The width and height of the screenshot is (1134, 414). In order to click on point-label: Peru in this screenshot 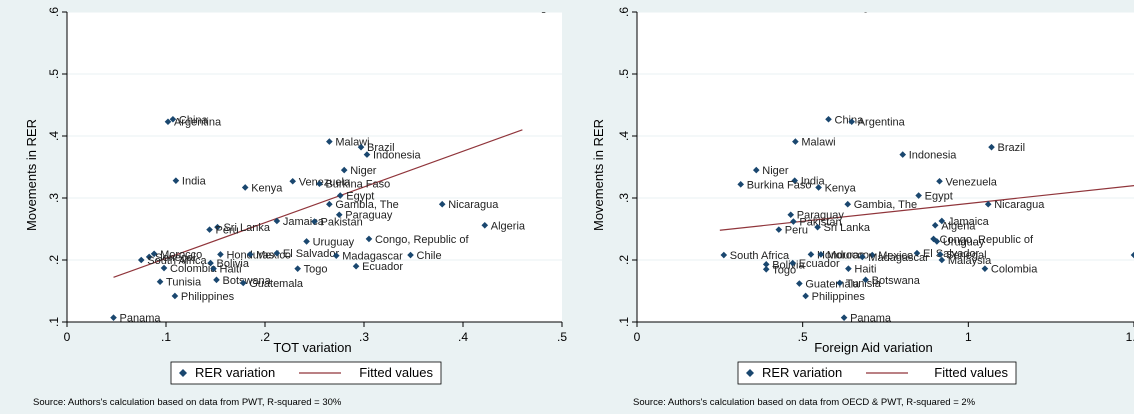, I will do `click(227, 231)`.